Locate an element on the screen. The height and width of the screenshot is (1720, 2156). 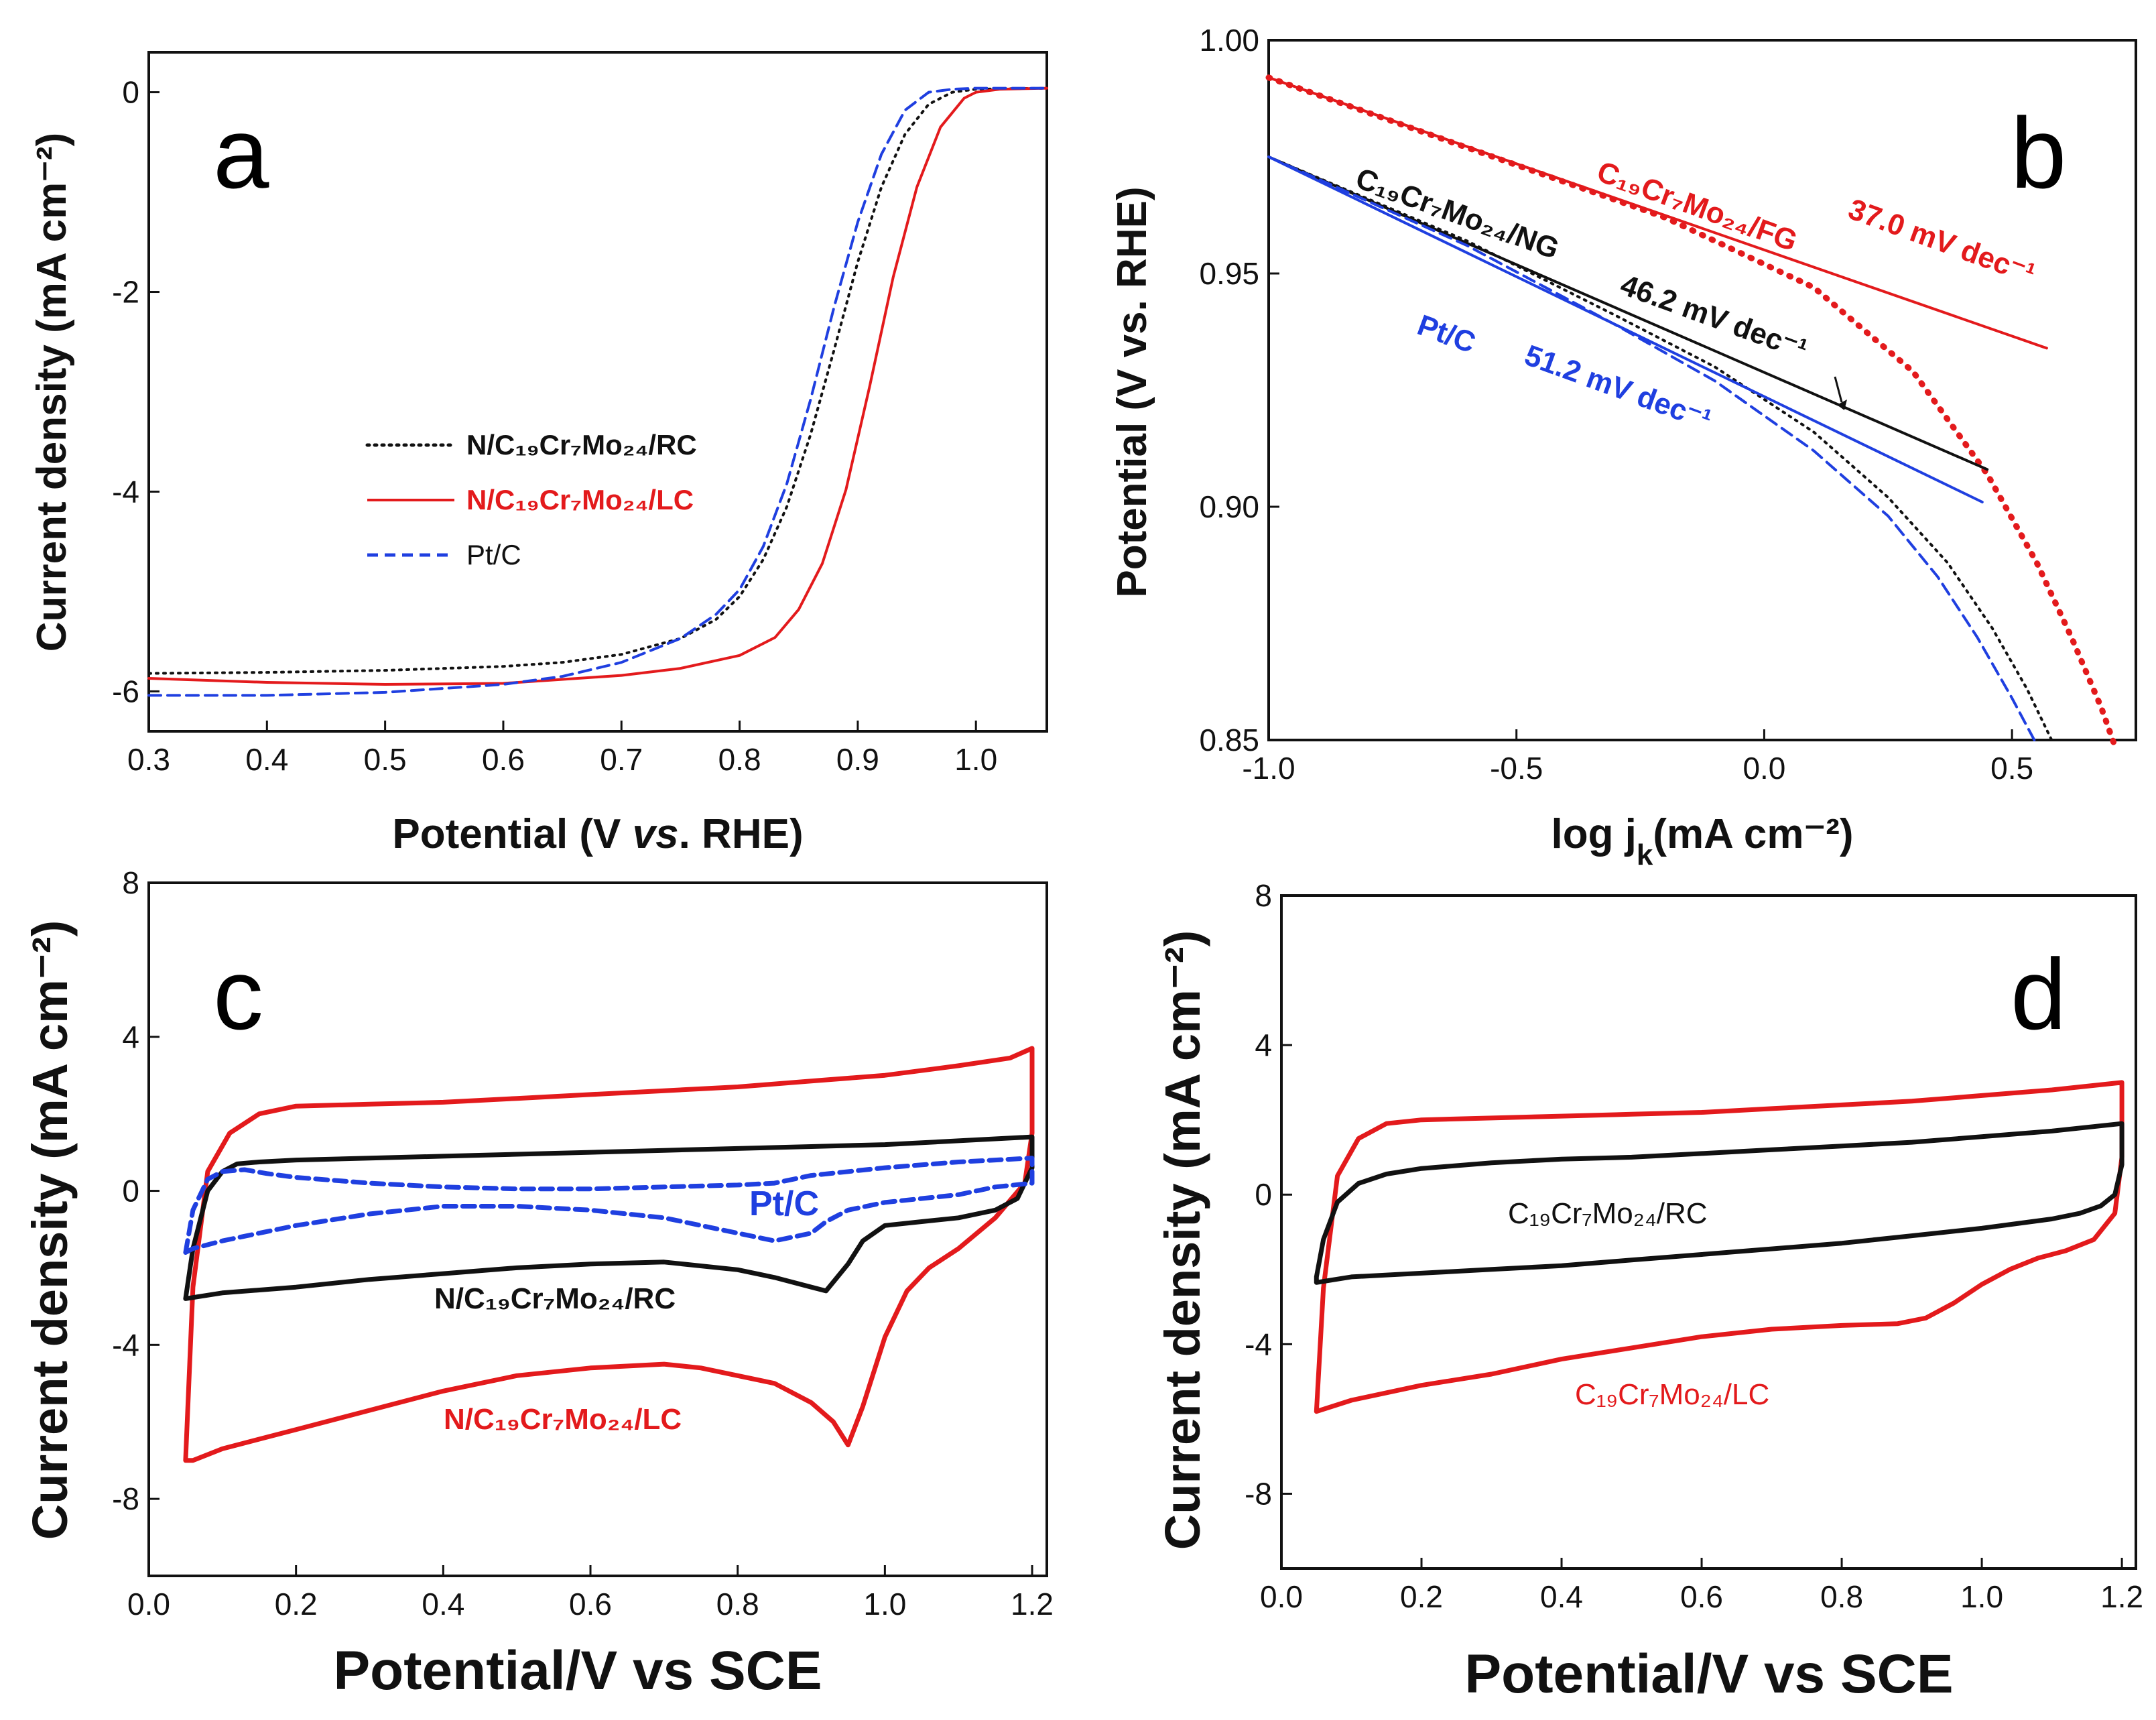
y-axis-label-c: Current density (mA cm⁻²) is located at coordinates (50, 1230).